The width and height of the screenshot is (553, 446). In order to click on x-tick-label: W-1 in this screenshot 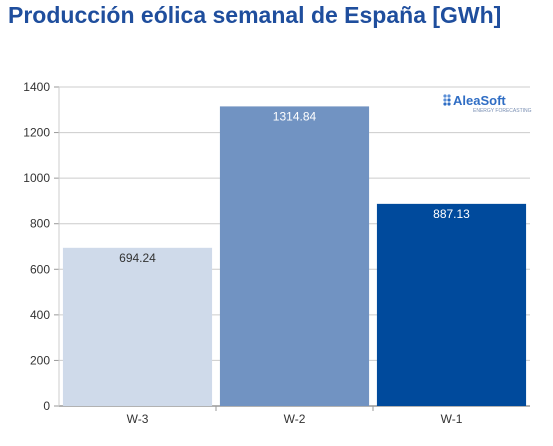, I will do `click(452, 419)`.